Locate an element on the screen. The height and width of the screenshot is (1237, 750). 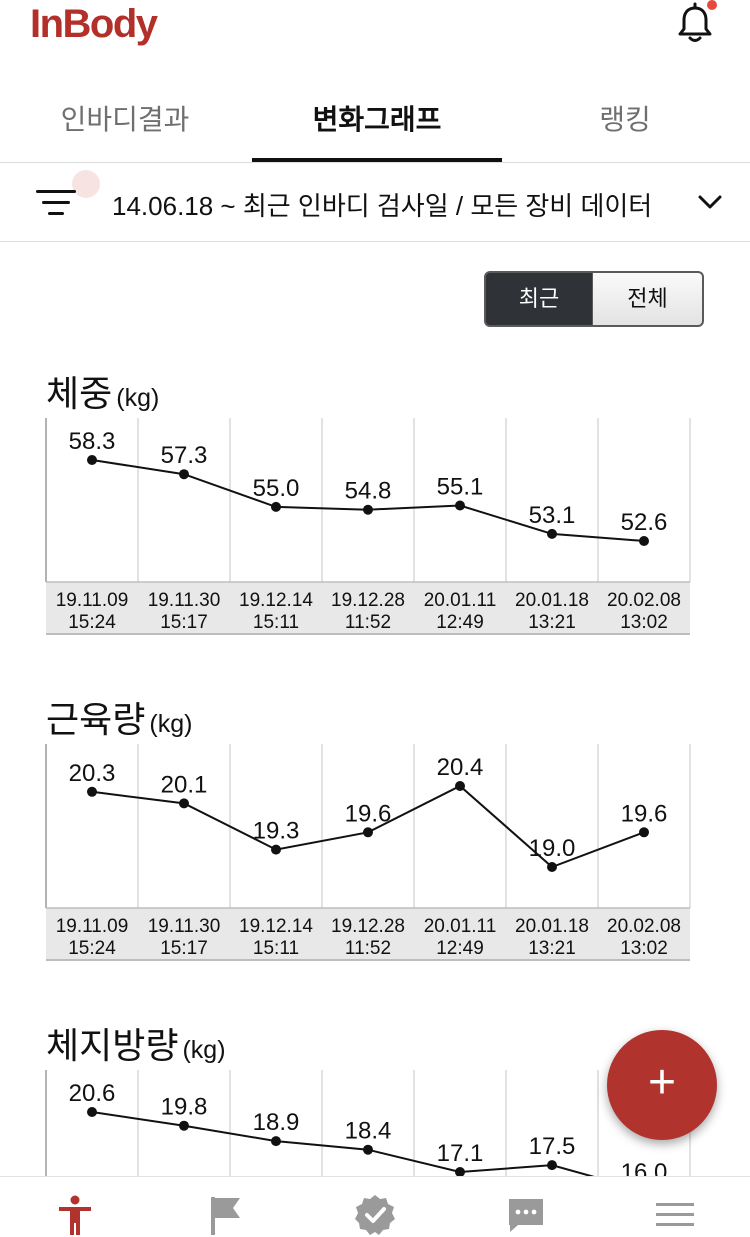
filter-bar: 14.06.18 ~ 최근 인바디 검사일 / 모든 장비 데이터 is located at coordinates (375, 202).